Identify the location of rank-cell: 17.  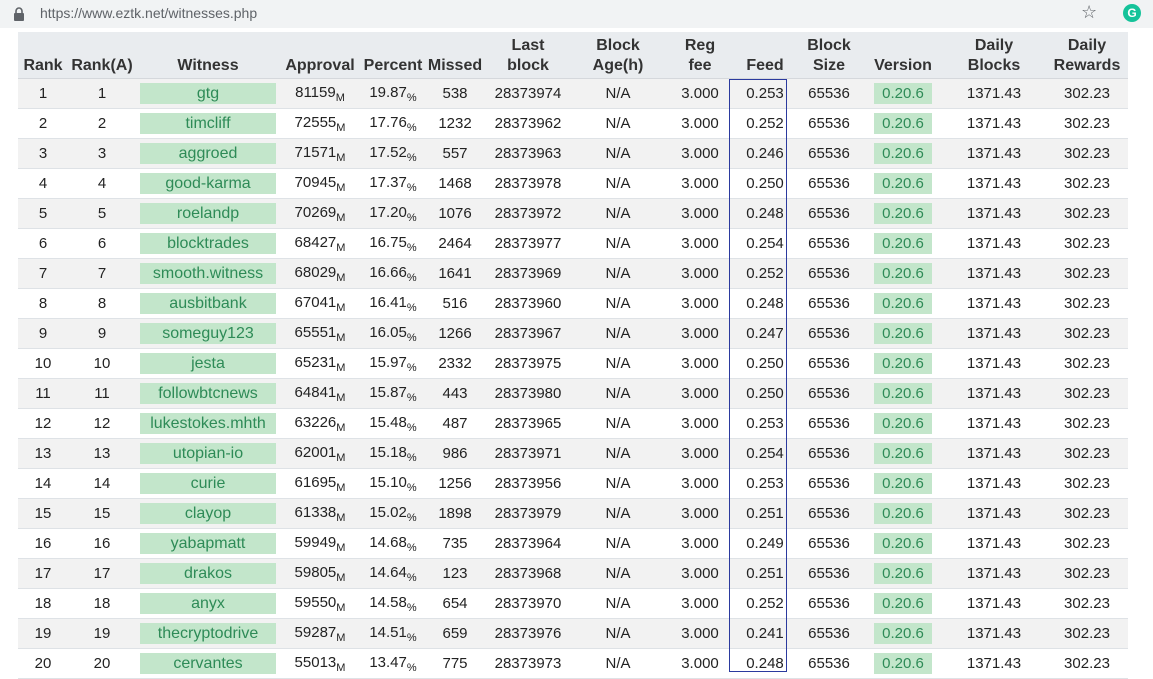
(43, 573).